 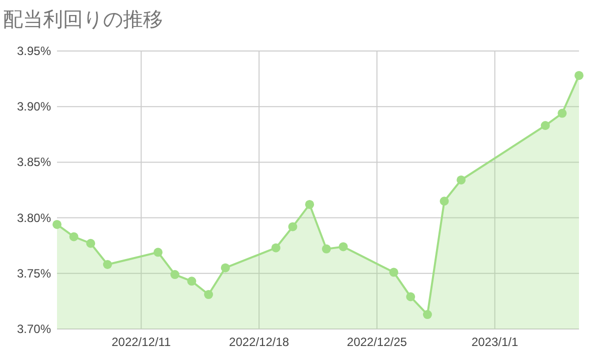 I want to click on y-tick-label: 3.85%, so click(x=34, y=162).